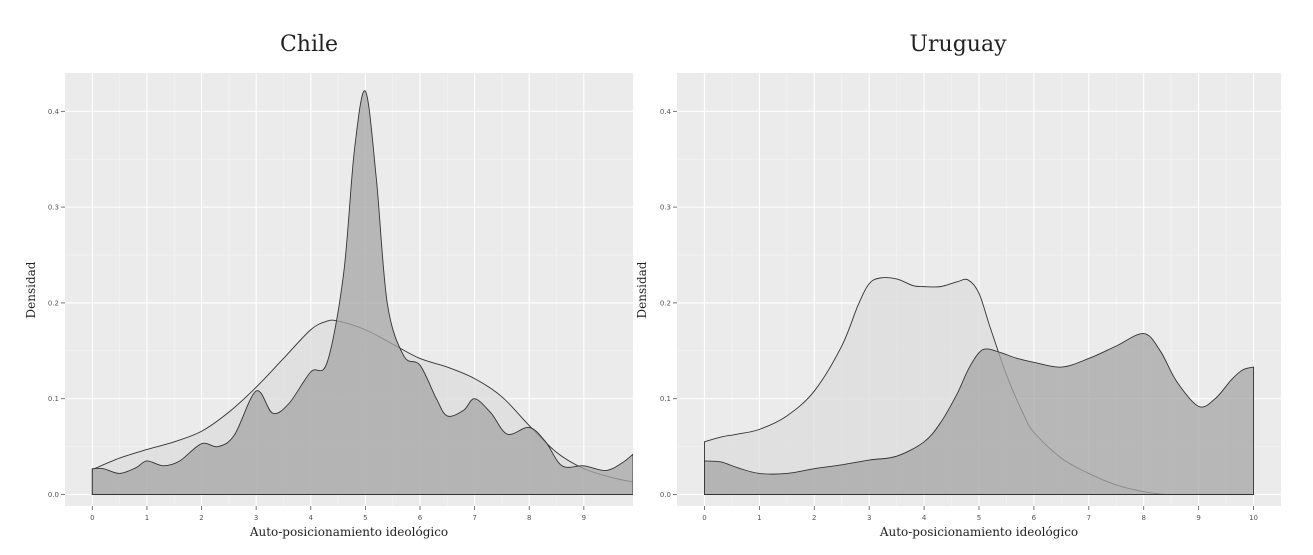  Describe the element at coordinates (53, 208) in the screenshot. I see `chile-y-tick-label: 0.3` at that location.